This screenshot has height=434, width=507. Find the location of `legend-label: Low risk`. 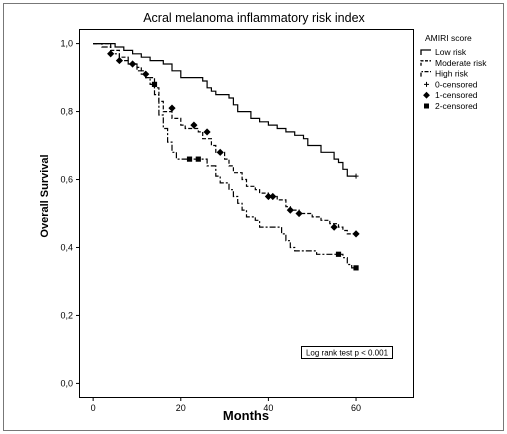

legend-label: Low risk is located at coordinates (451, 52).